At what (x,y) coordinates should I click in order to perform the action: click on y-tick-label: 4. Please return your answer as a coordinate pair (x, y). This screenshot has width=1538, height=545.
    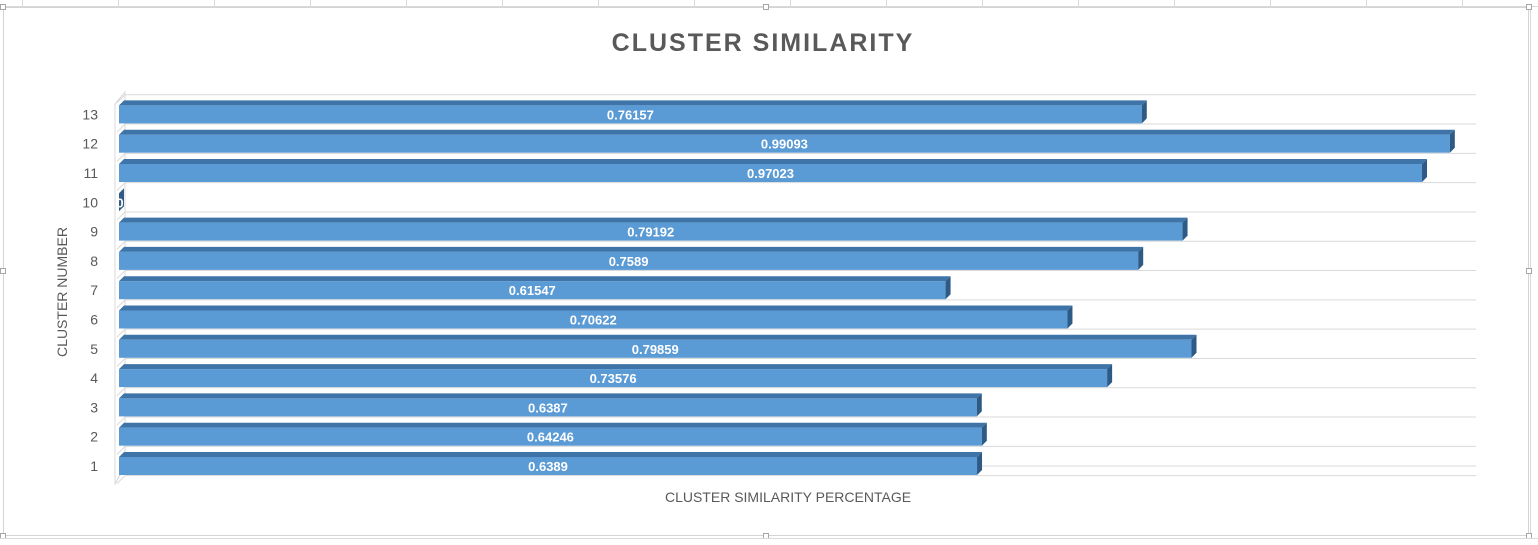
    Looking at the image, I should click on (94, 378).